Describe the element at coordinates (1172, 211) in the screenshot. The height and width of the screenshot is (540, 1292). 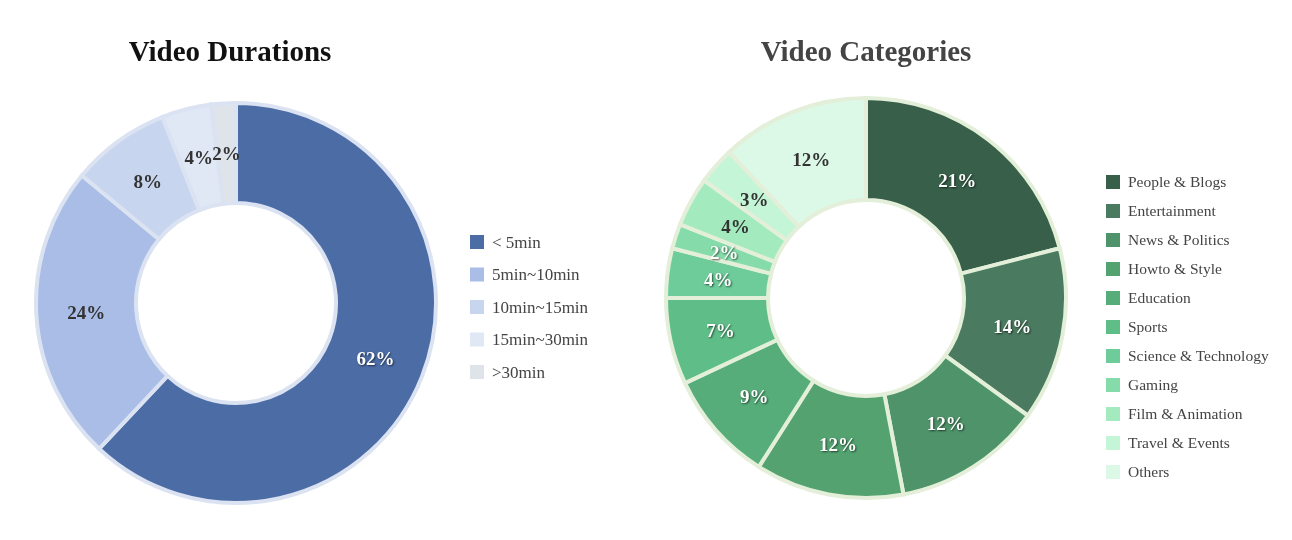
I see `legend-label: Entertainment` at that location.